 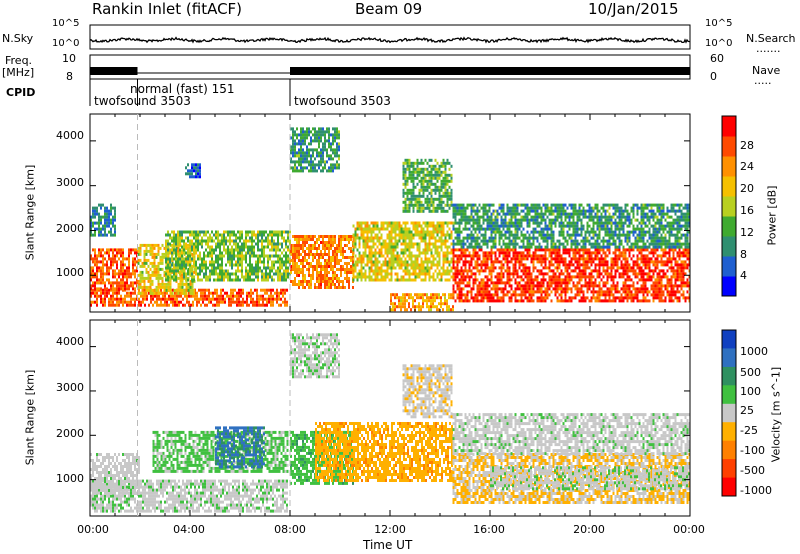 What do you see at coordinates (69, 58) in the screenshot?
I see `freq-tick-top: 10` at bounding box center [69, 58].